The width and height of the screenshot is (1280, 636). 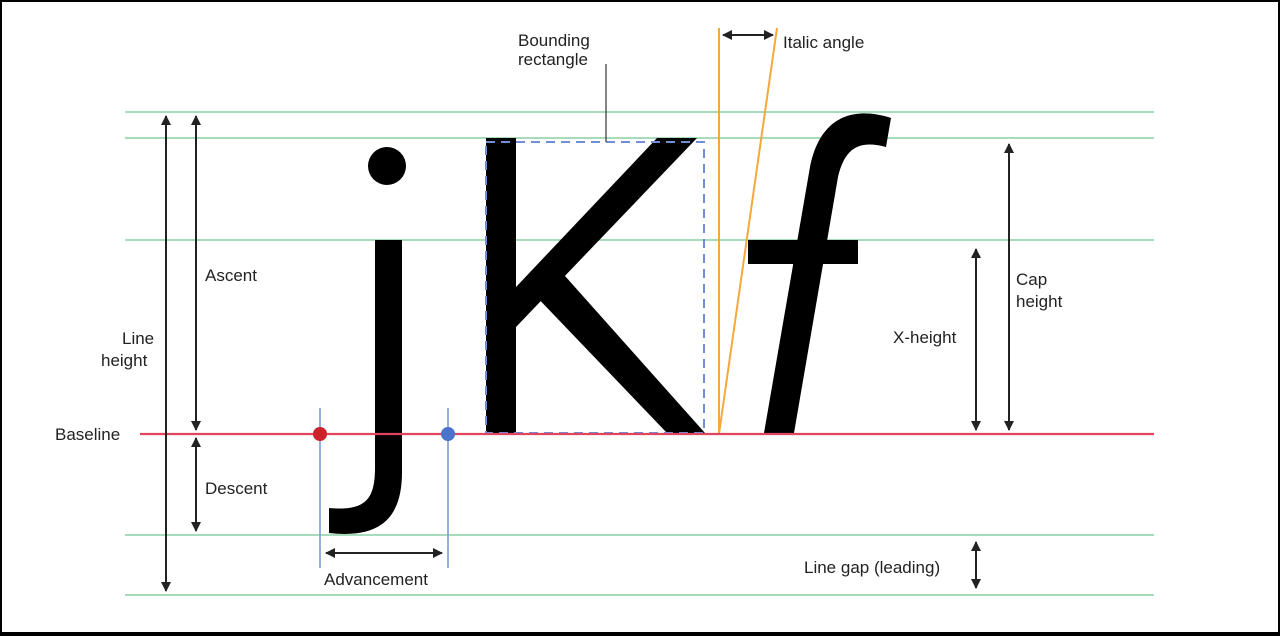 What do you see at coordinates (501, 285) in the screenshot?
I see `glyph-K-stem` at bounding box center [501, 285].